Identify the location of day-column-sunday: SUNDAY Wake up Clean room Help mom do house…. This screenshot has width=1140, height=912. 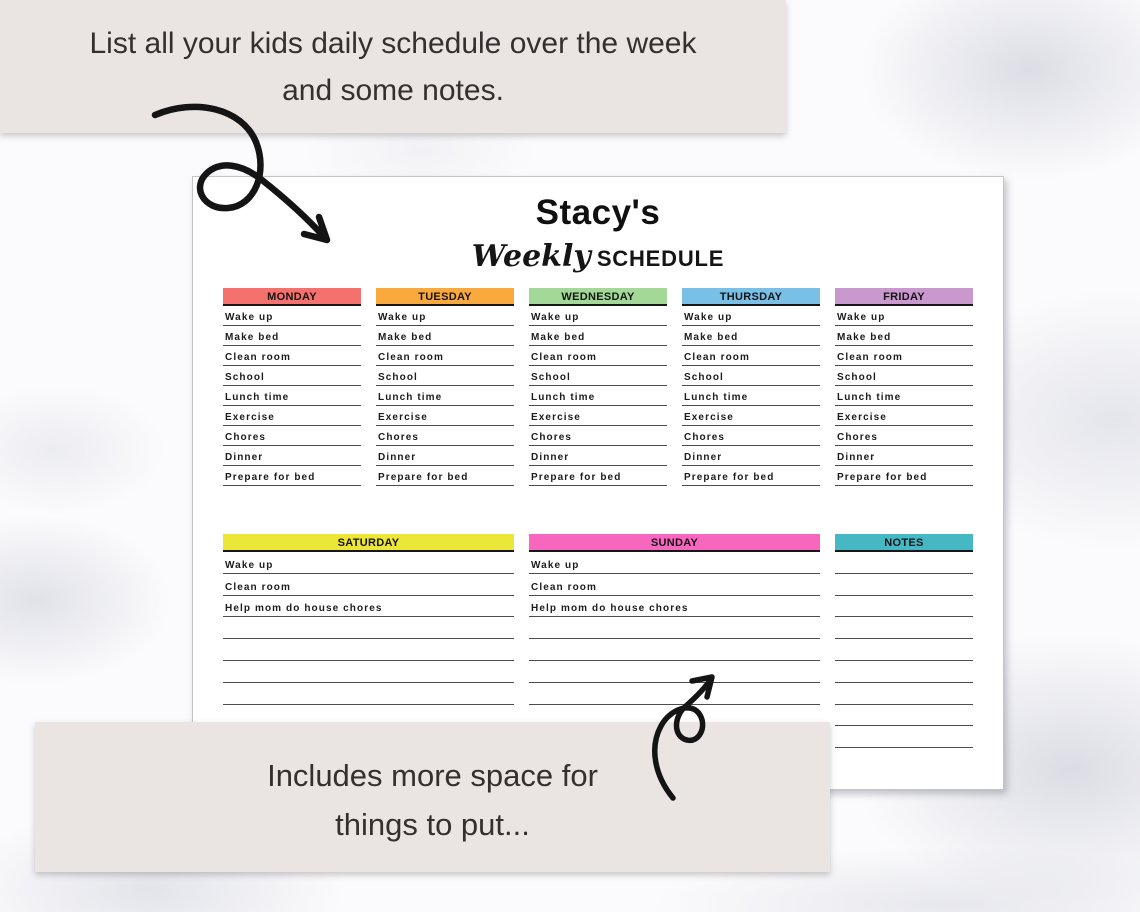
(674, 641).